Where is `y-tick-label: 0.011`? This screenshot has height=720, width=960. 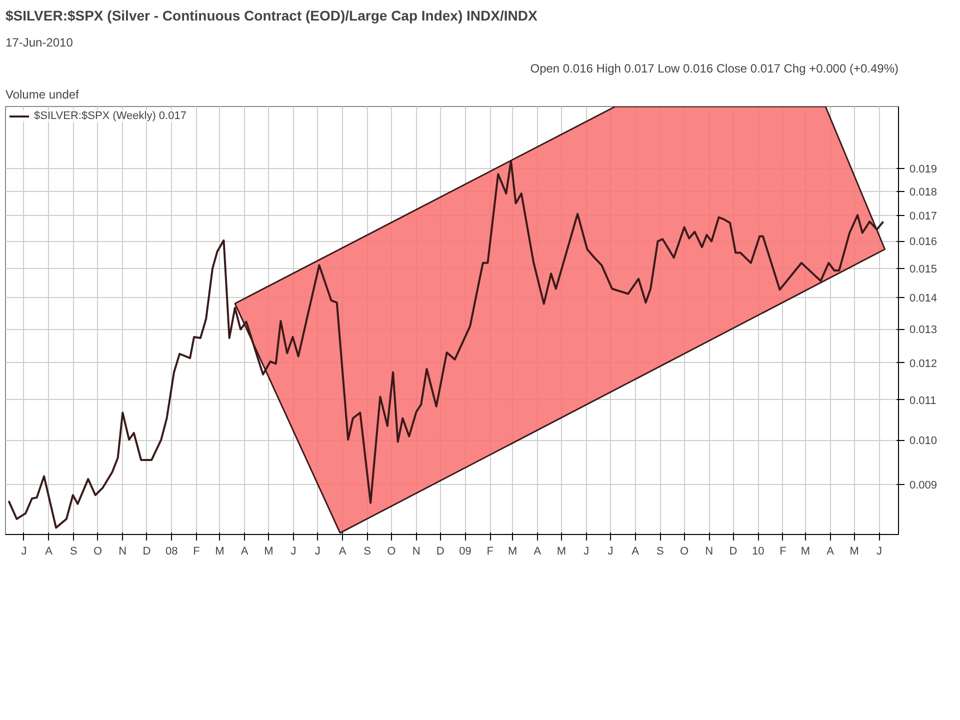 y-tick-label: 0.011 is located at coordinates (923, 400).